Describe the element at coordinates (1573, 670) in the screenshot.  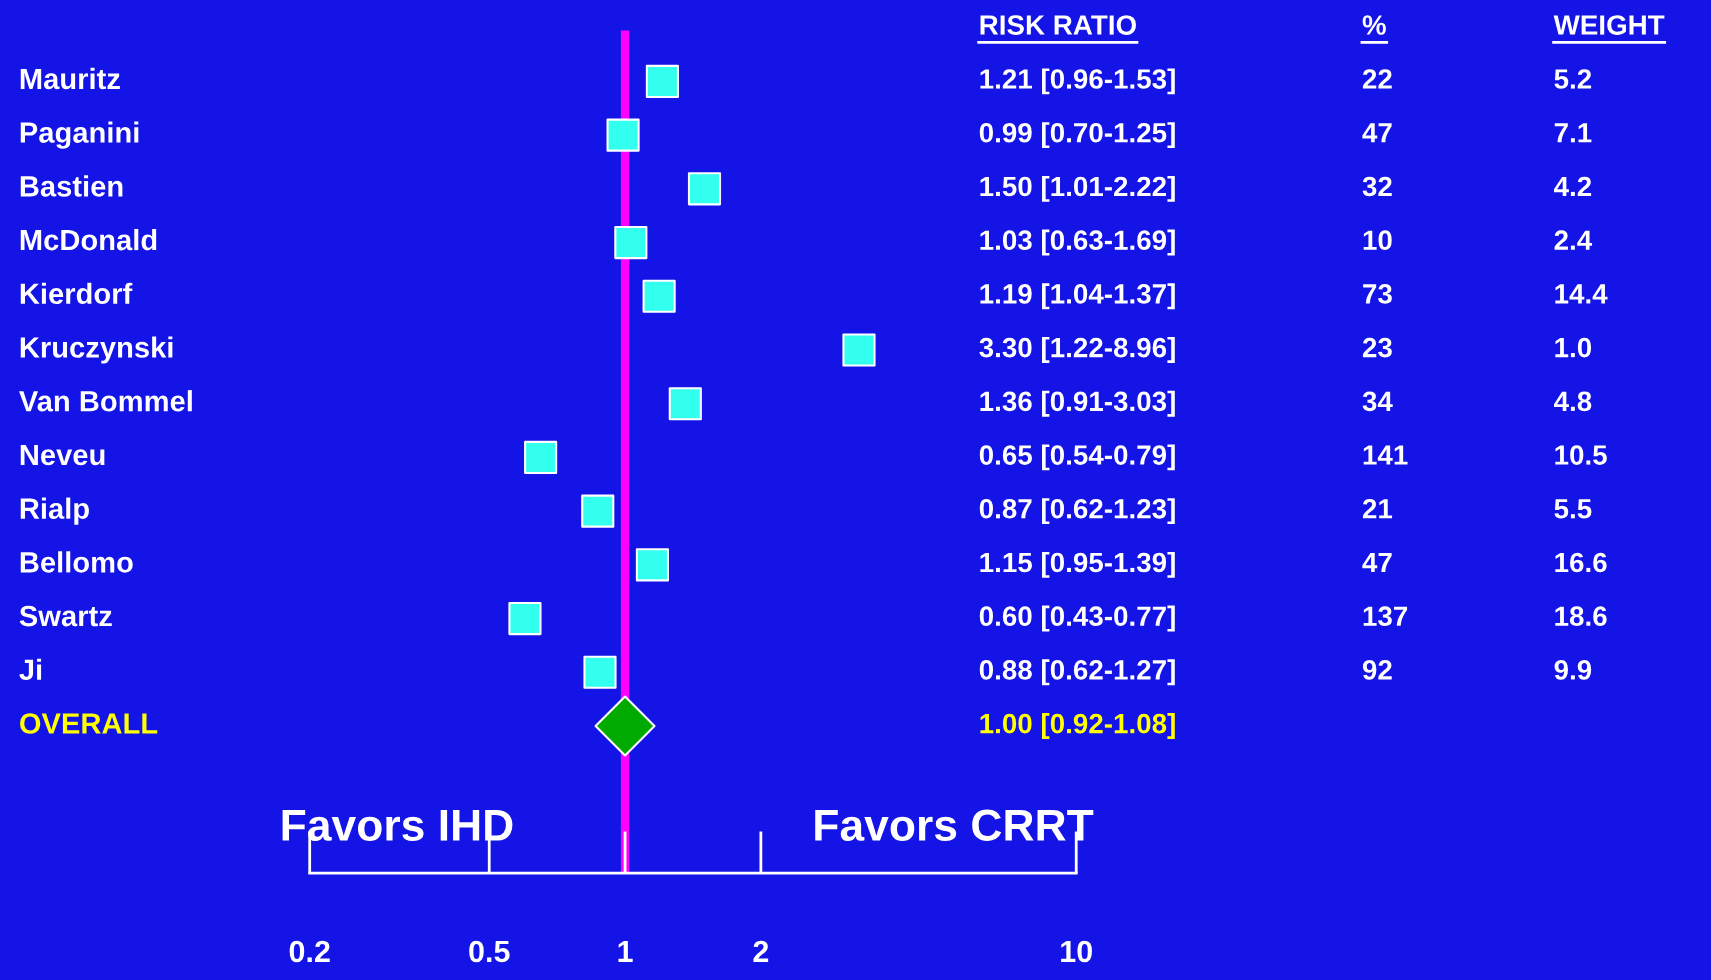
I see `text: 9.9` at that location.